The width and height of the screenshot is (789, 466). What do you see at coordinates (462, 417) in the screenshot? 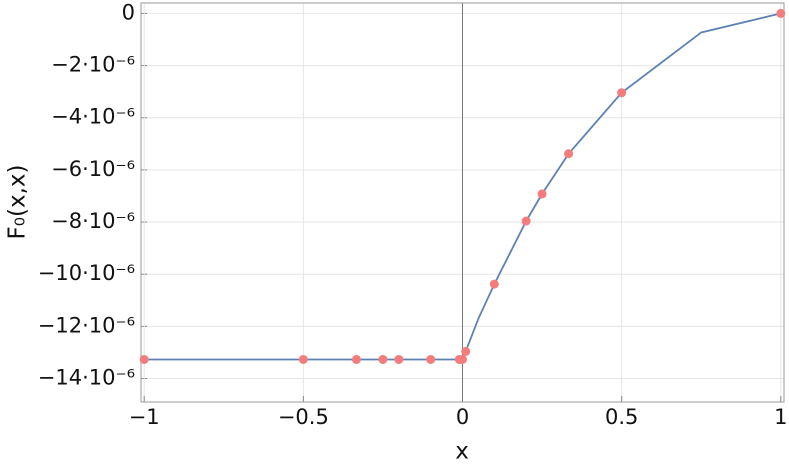
I see `x-tick-label: 0` at bounding box center [462, 417].